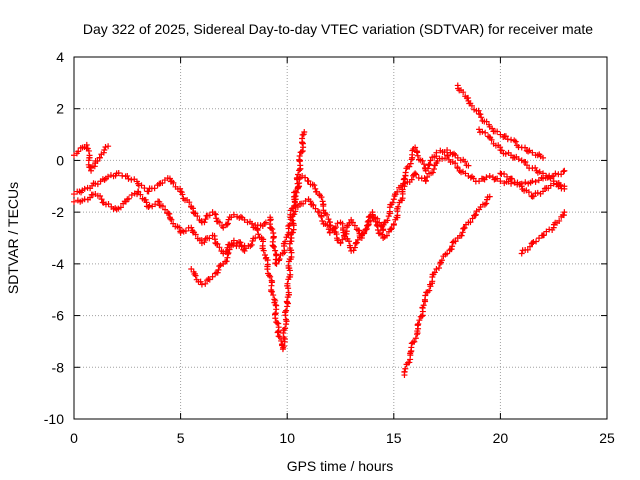 The height and width of the screenshot is (480, 640). I want to click on series-track-c, so click(159, 222).